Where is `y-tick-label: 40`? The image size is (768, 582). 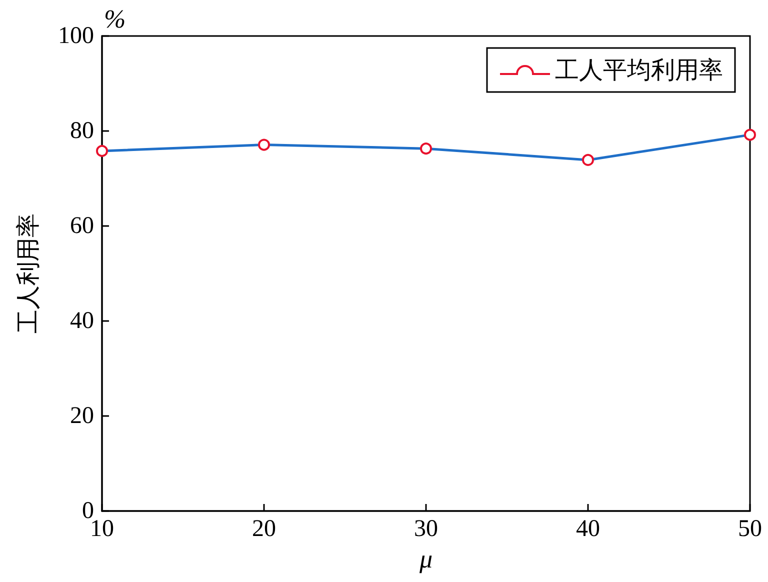 y-tick-label: 40 is located at coordinates (82, 321).